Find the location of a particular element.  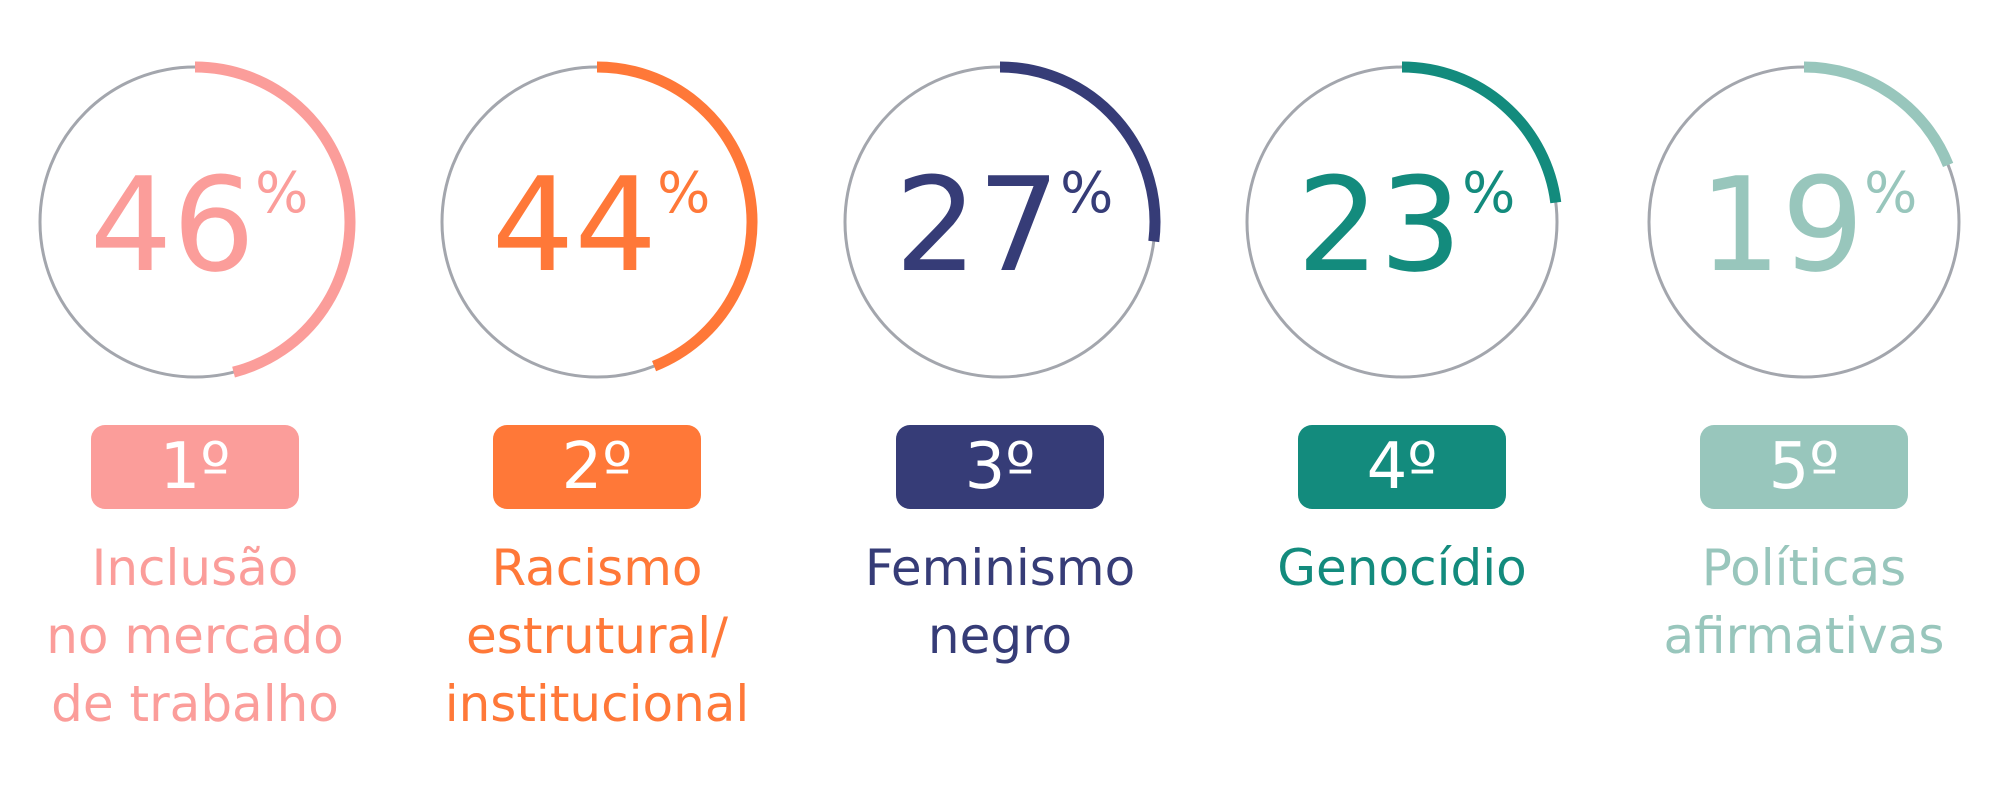

category-label: Feminismo negro is located at coordinates (1000, 602).